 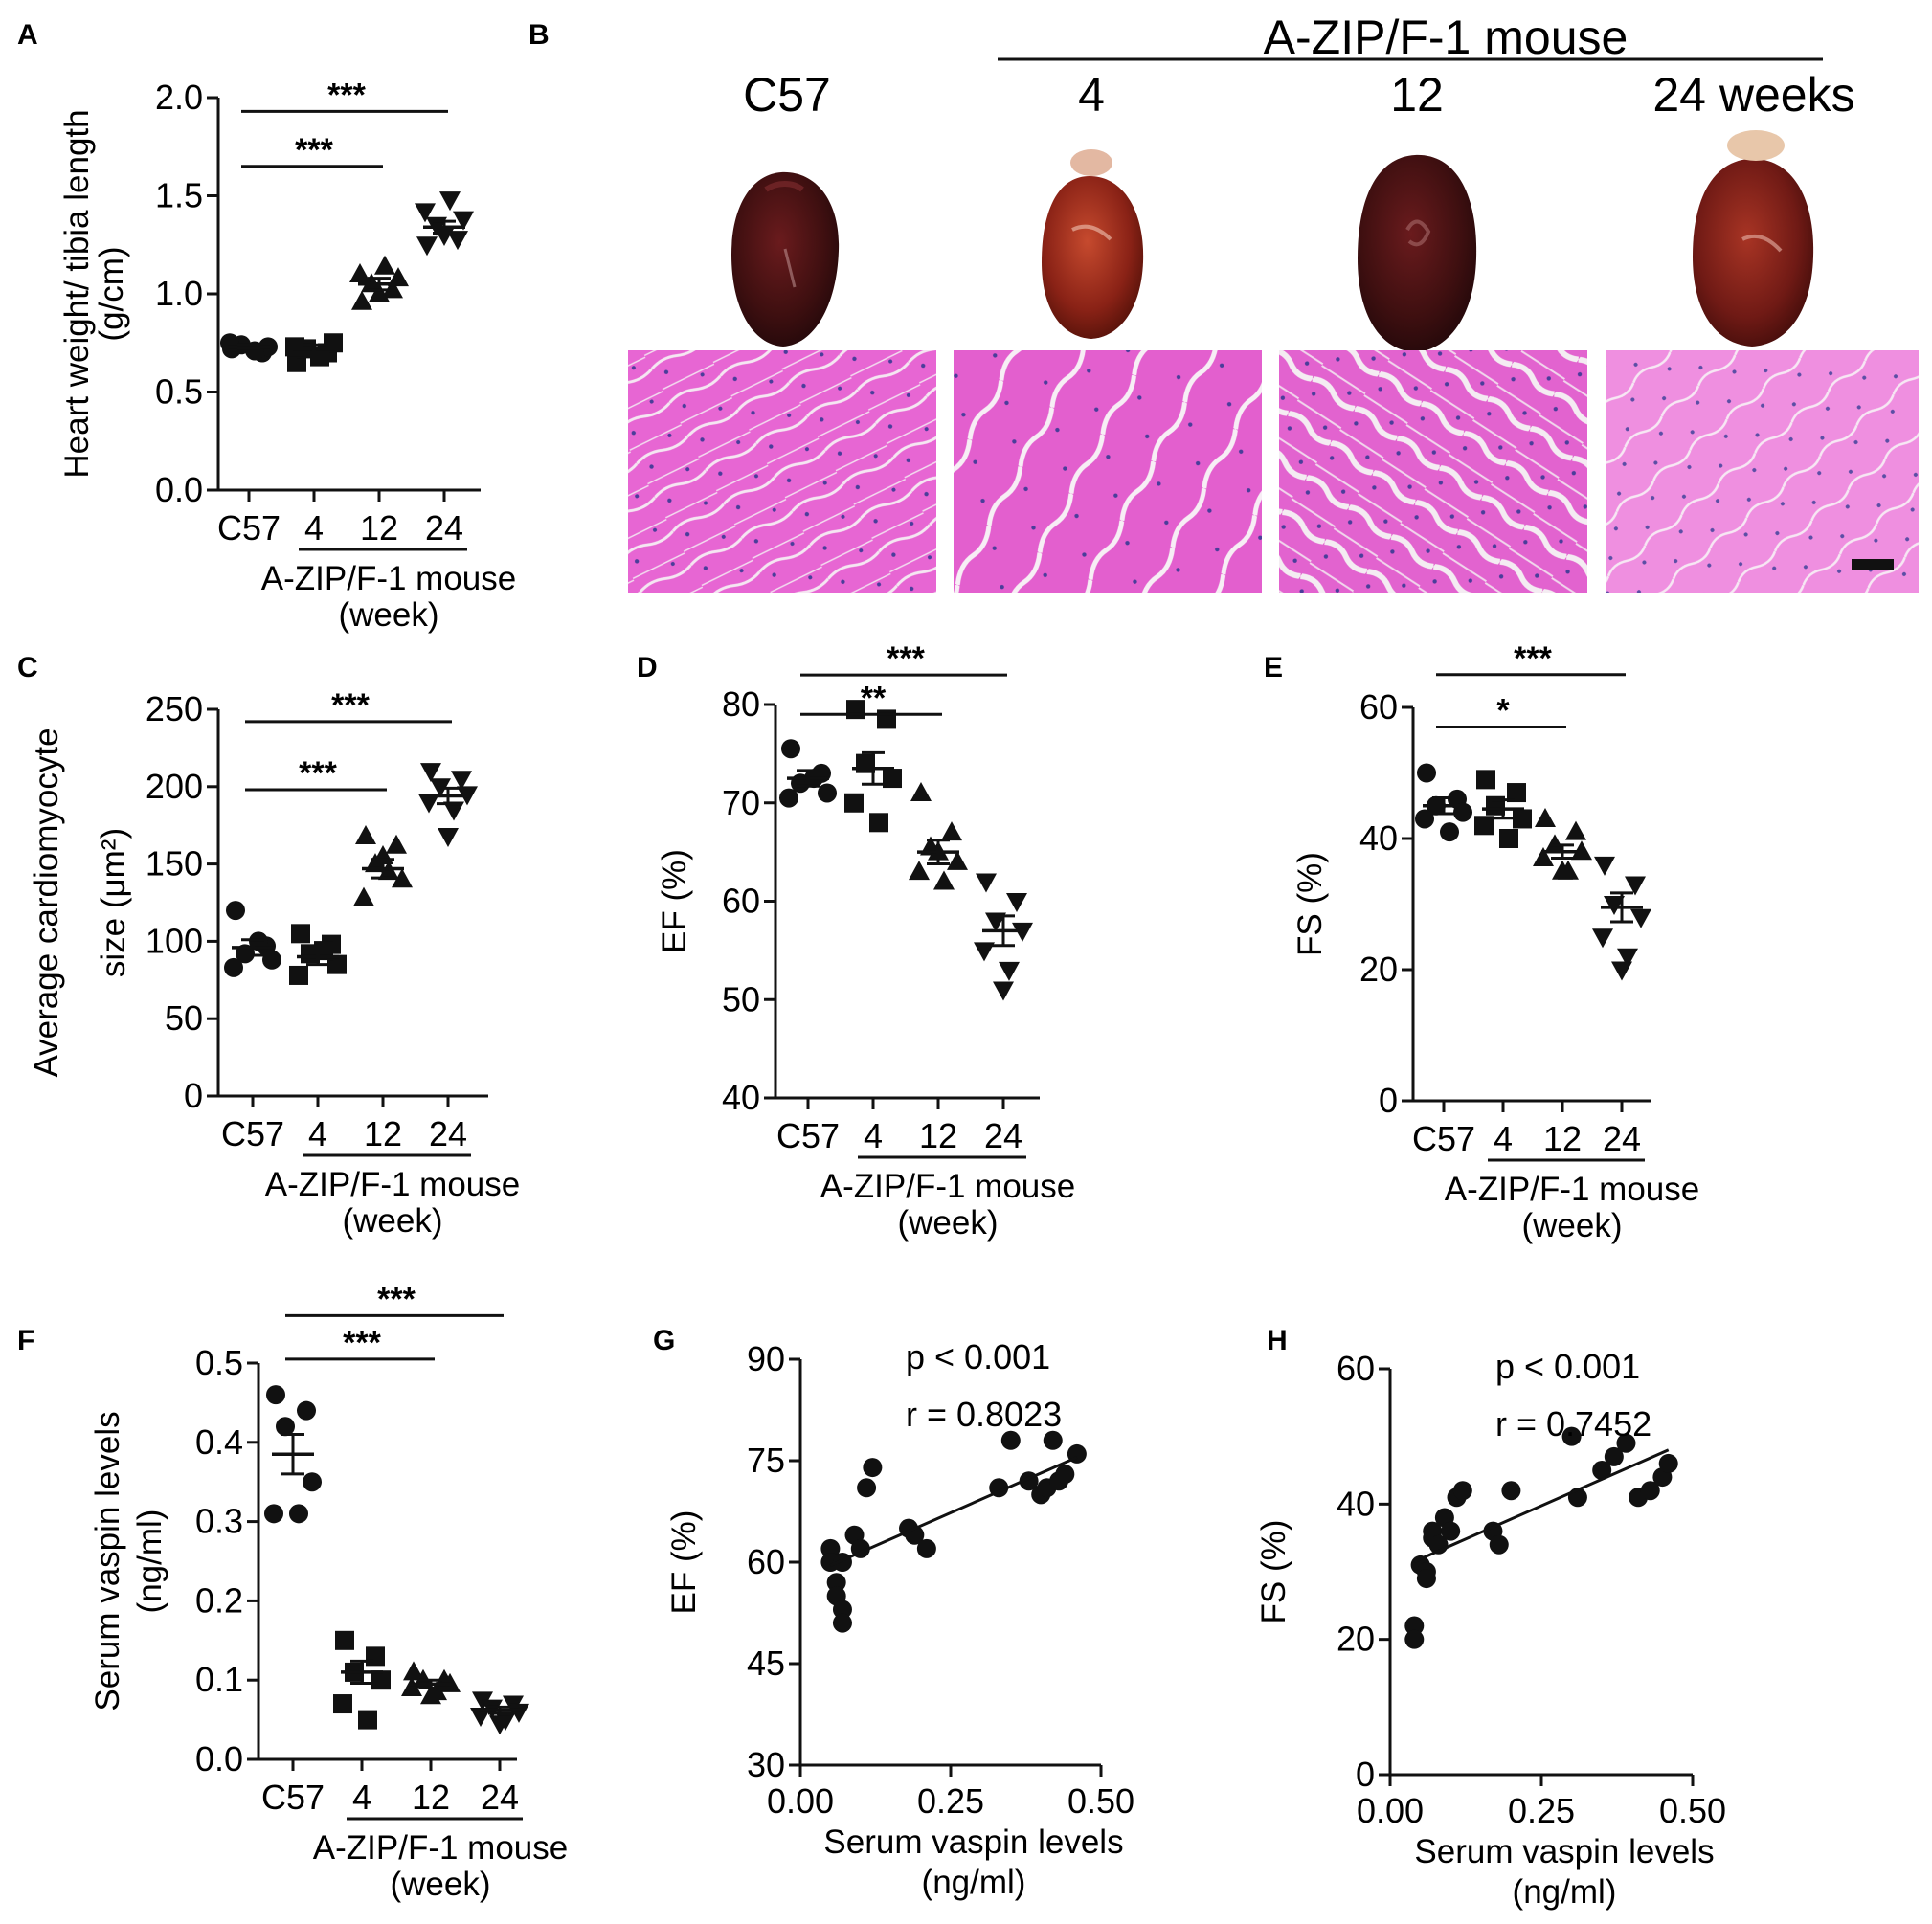 What do you see at coordinates (766, 1460) in the screenshot?
I see `y-tick-label: 75` at bounding box center [766, 1460].